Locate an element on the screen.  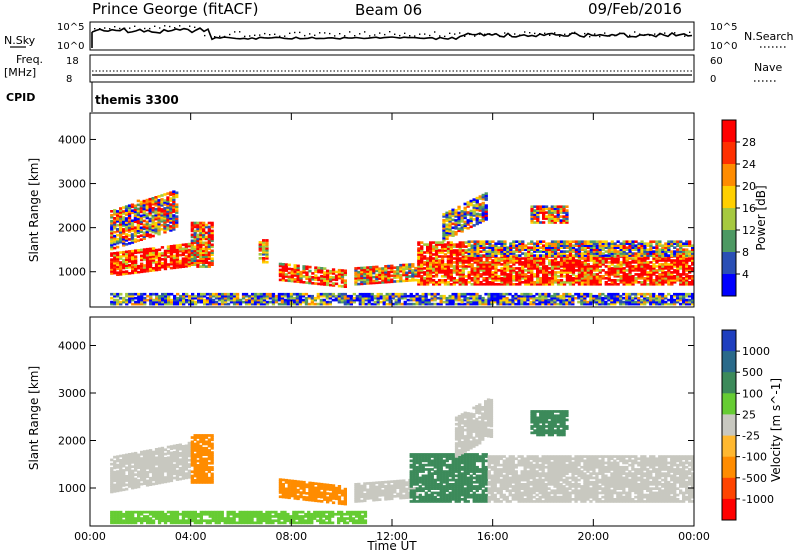
colorbar-tick-label: 4 is located at coordinates (745, 274).